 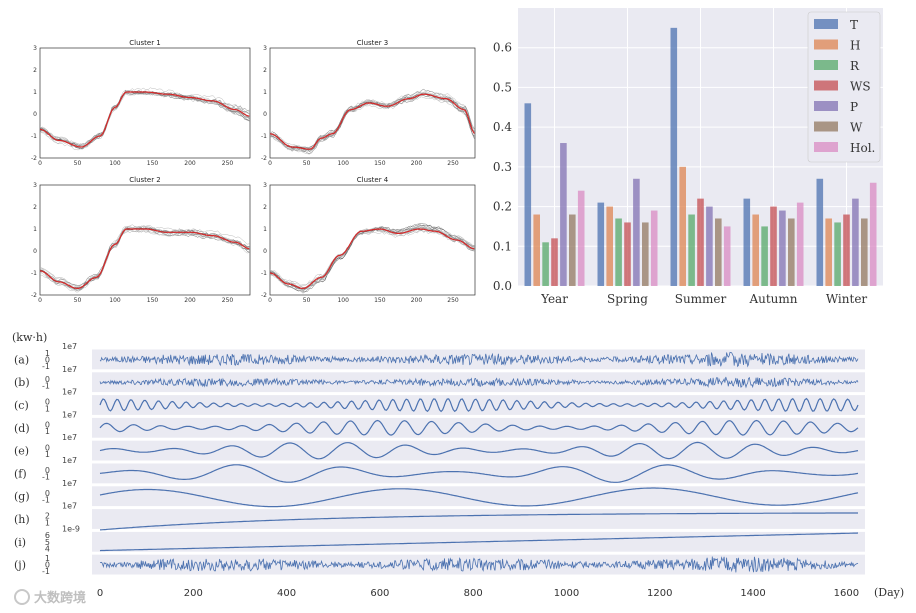 What do you see at coordinates (860, 87) in the screenshot?
I see `legend-label: WS` at bounding box center [860, 87].